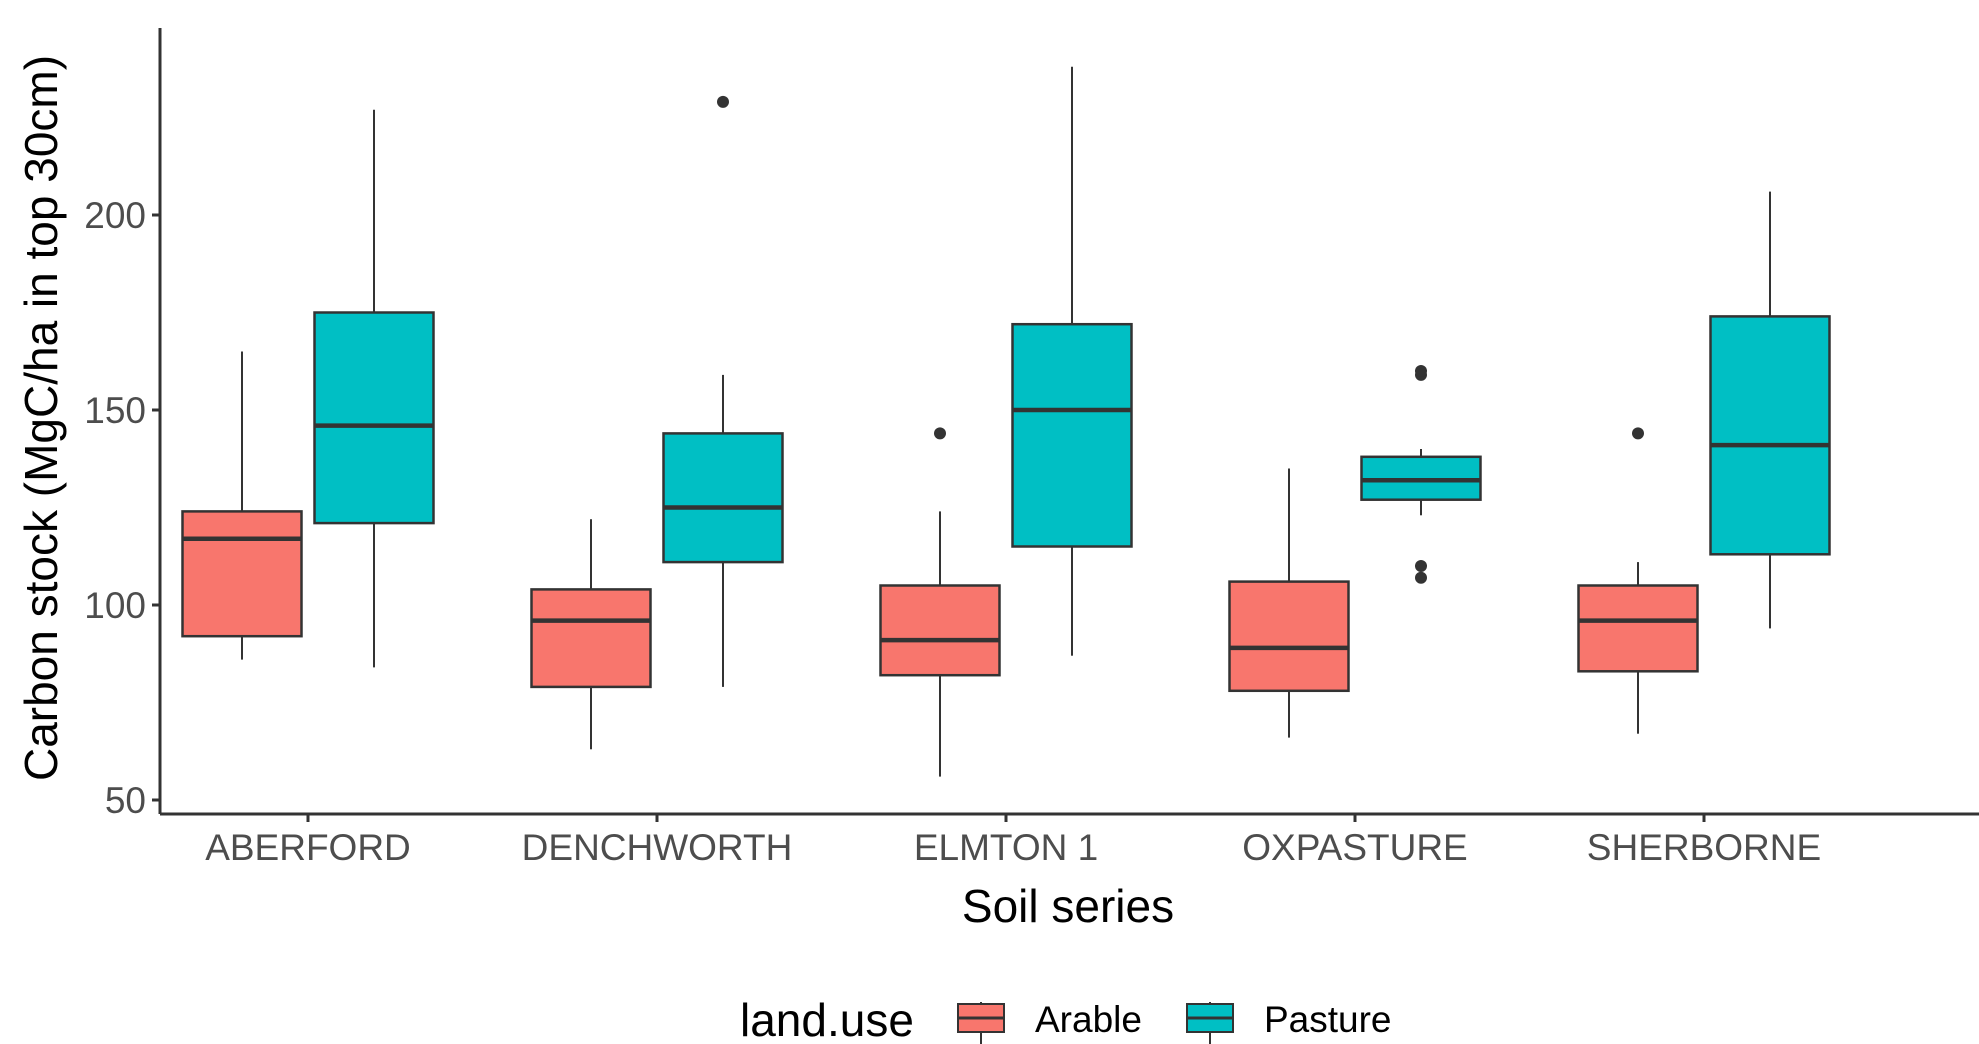 Image resolution: width=1979 pixels, height=1044 pixels. I want to click on y-tick-label: 200, so click(115, 215).